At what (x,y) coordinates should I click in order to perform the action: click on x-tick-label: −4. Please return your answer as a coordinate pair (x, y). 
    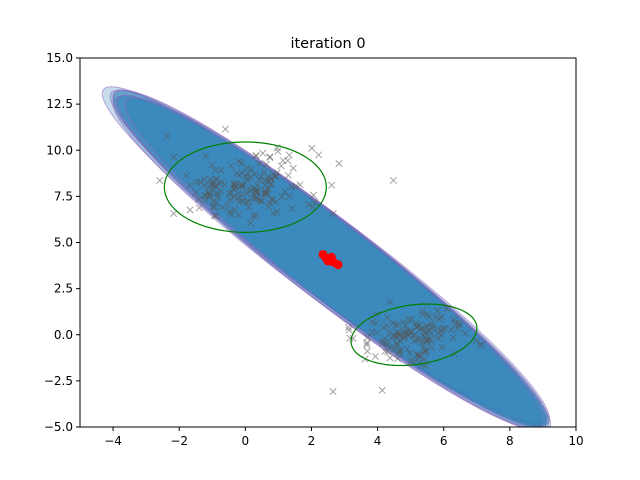
    Looking at the image, I should click on (113, 441).